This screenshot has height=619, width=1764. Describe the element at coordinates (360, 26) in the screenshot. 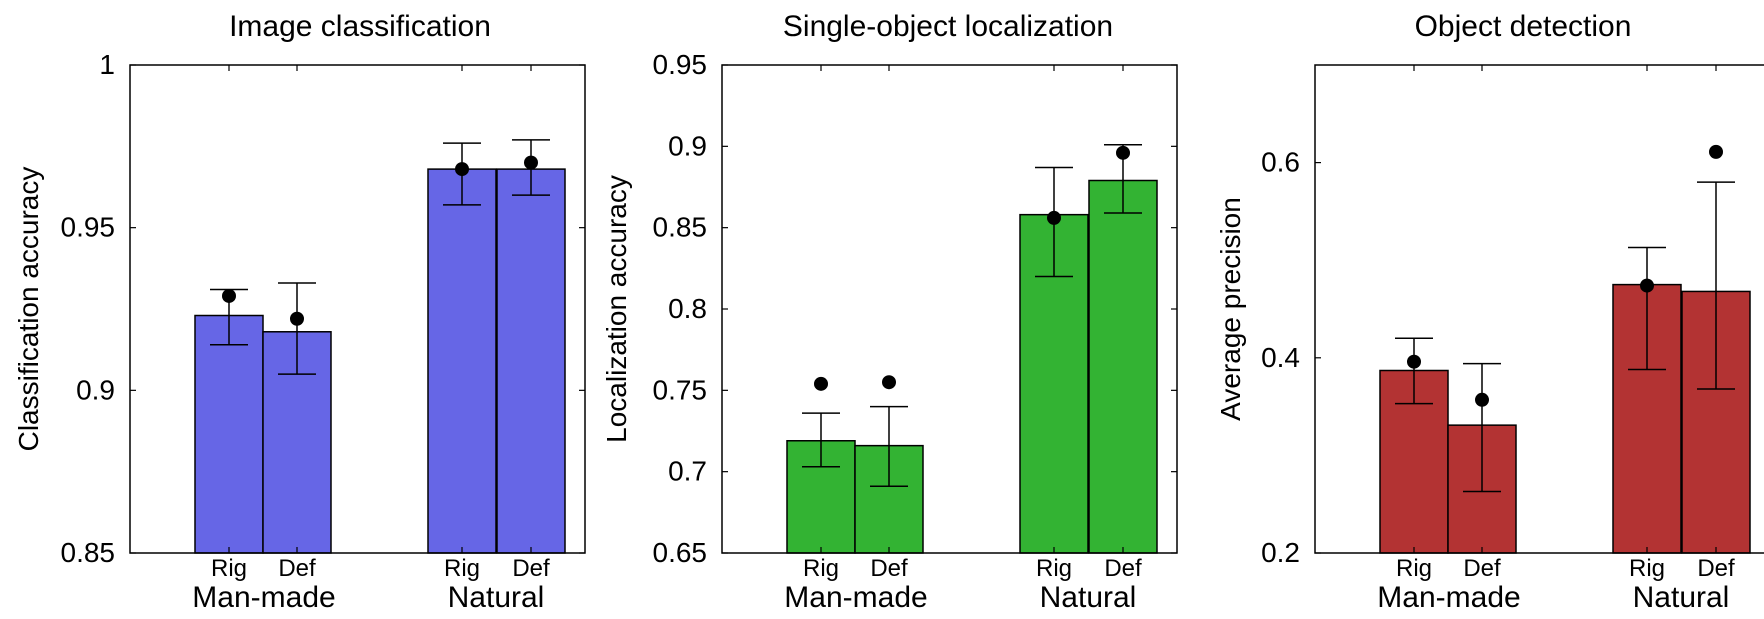

I see `chart-title: Image classification` at that location.